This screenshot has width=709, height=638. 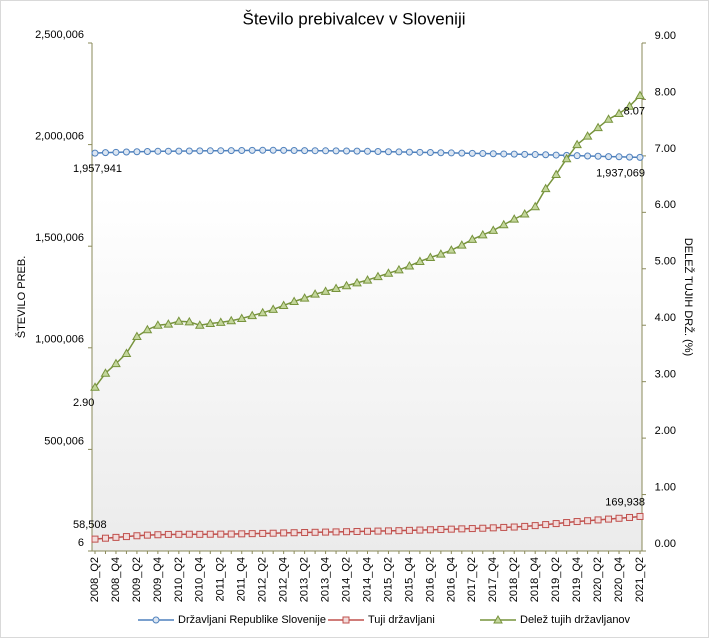 What do you see at coordinates (665, 262) in the screenshot?
I see `y2-tick-label: 5.00` at bounding box center [665, 262].